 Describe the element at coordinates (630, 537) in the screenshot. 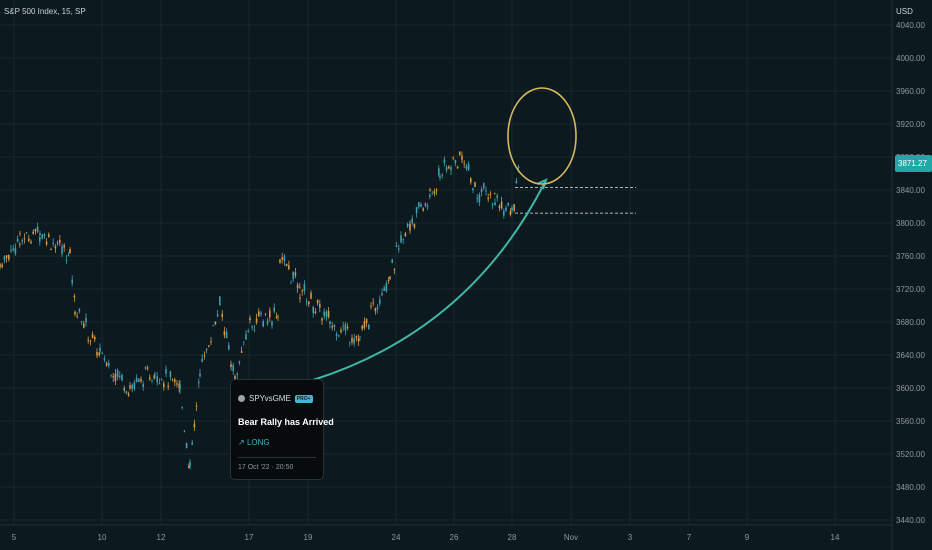

I see `x-tick-label: 3` at that location.